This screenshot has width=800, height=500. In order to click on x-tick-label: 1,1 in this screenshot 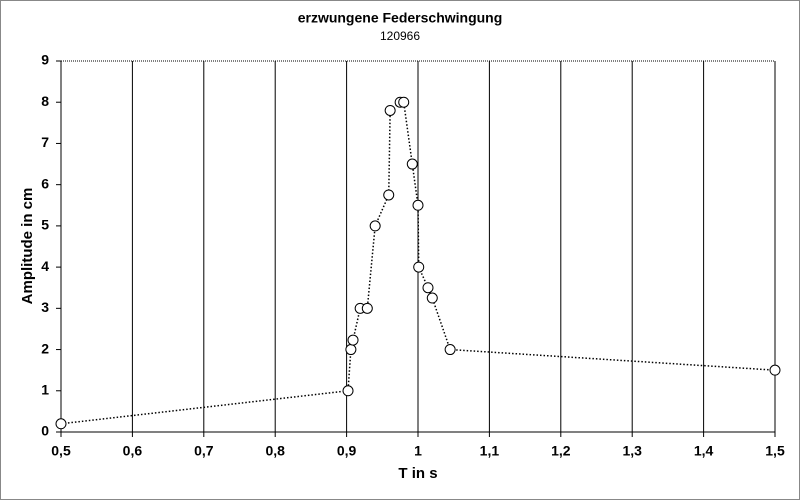, I will do `click(490, 451)`.